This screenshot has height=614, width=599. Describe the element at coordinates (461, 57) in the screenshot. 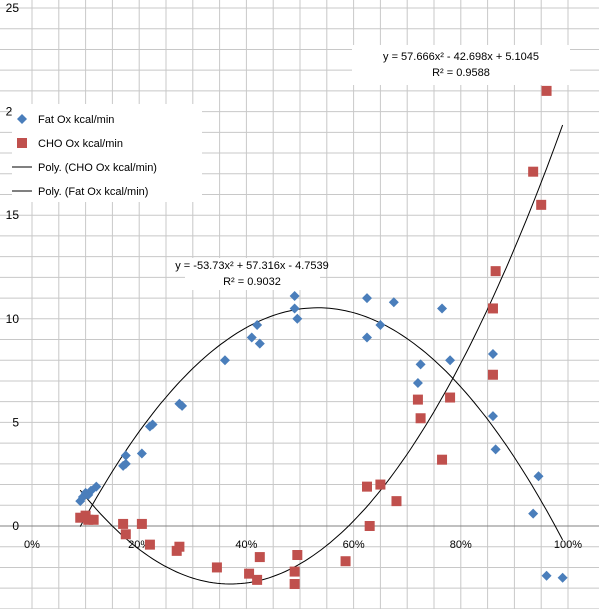

I see `cho-trend-equation: y = 57.666x² - 42.698x + 5.1045` at that location.